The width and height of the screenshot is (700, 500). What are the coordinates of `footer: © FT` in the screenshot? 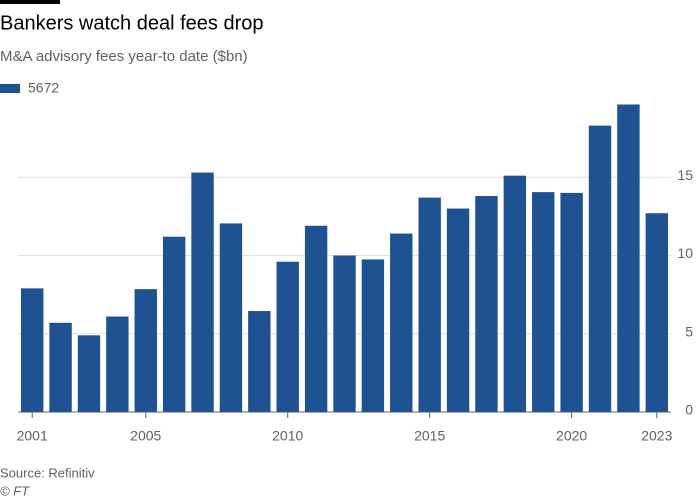 It's located at (15, 490).